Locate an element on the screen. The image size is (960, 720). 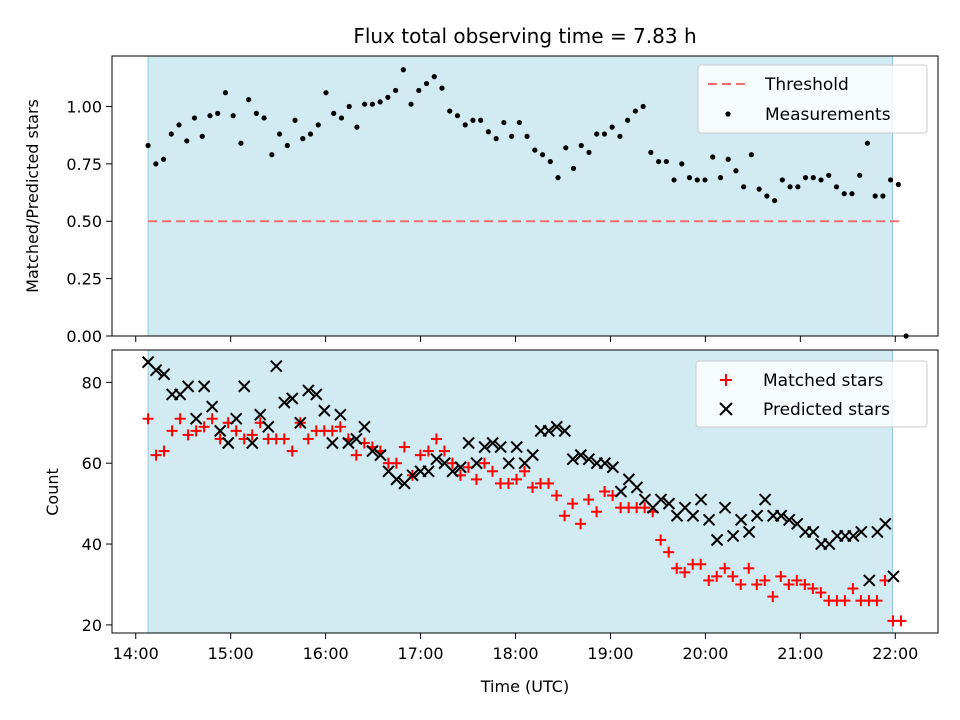
legend-predicted-swatch is located at coordinates (726, 409).